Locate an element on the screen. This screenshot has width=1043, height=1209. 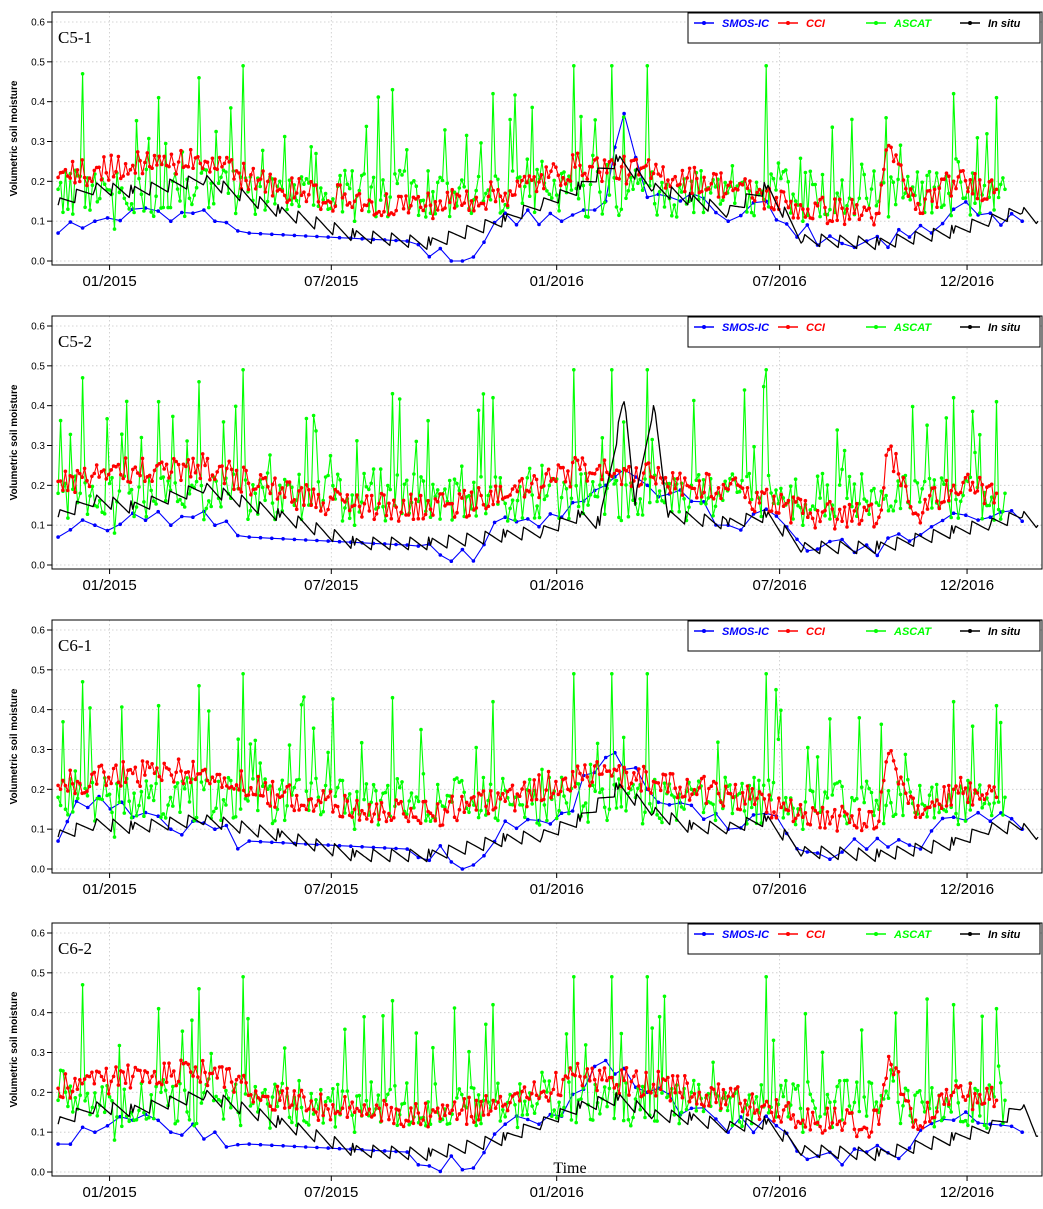
y-tick-label: 0.2 is located at coordinates (38, 182).